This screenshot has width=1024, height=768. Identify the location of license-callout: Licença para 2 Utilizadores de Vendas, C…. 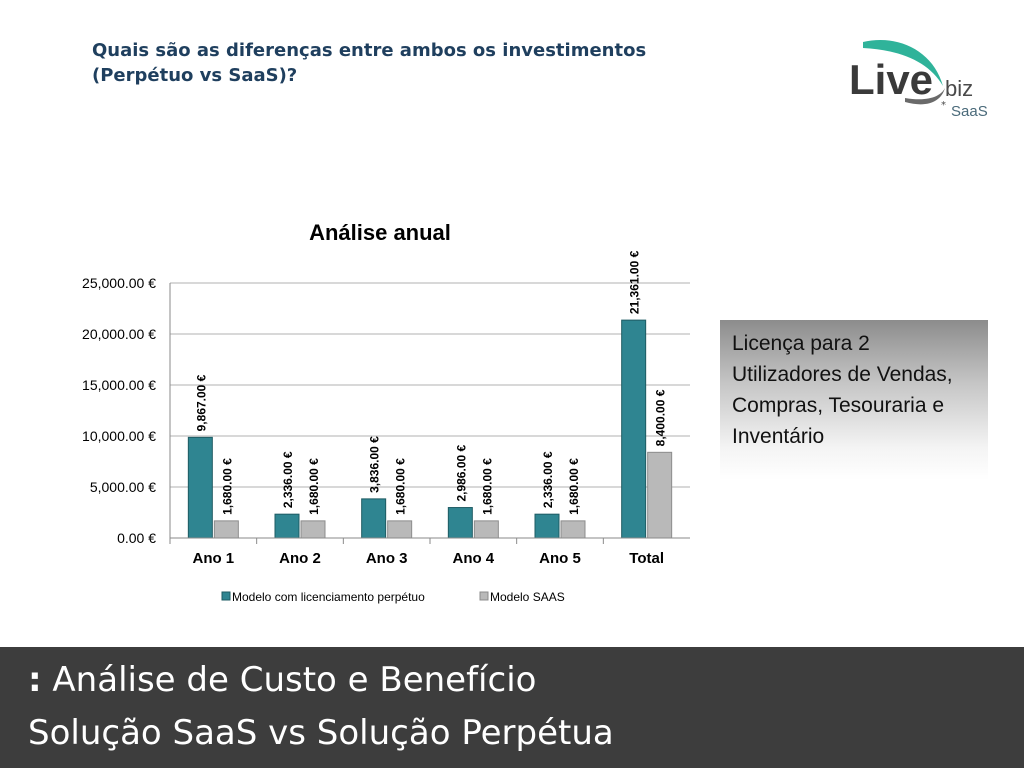
(854, 400).